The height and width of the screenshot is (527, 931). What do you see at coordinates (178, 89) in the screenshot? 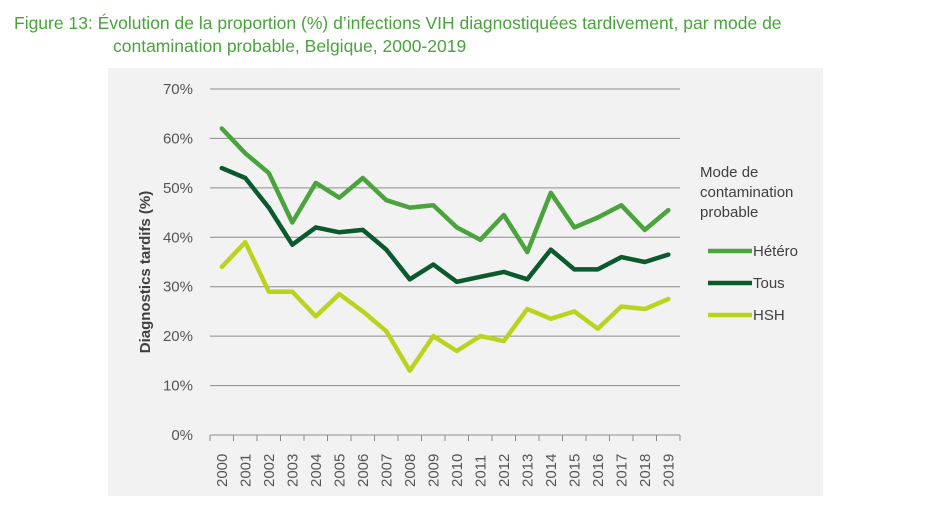
I see `y-tick-label: 70%` at bounding box center [178, 89].